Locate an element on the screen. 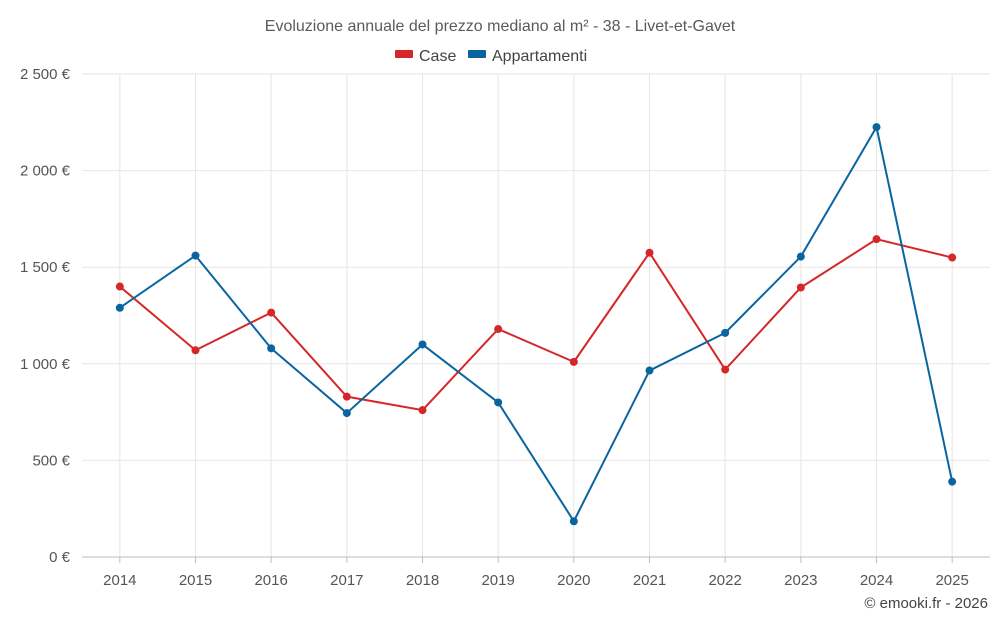 The height and width of the screenshot is (625, 1000). y-tick-label: 1 500 € is located at coordinates (45, 267).